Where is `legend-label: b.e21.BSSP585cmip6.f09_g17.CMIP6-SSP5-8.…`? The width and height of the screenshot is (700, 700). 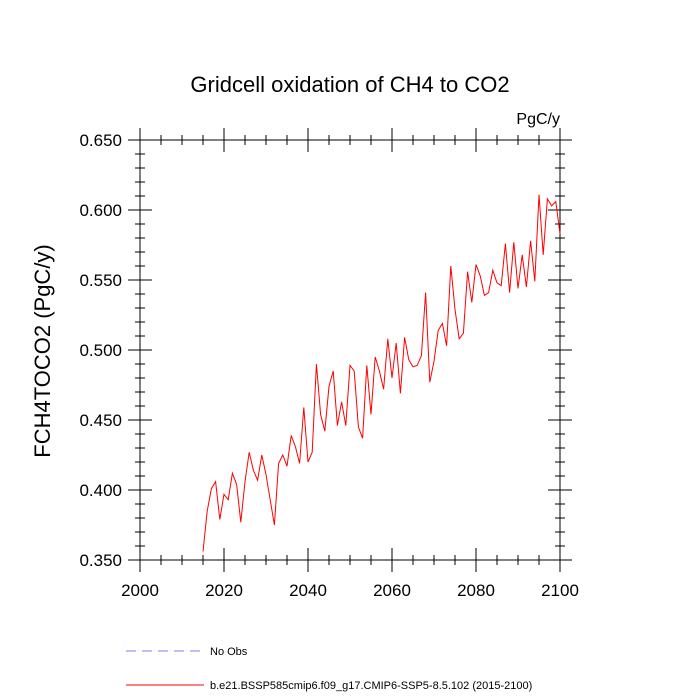
legend-label: b.e21.BSSP585cmip6.f09_g17.CMIP6-SSP5-8.… is located at coordinates (371, 686).